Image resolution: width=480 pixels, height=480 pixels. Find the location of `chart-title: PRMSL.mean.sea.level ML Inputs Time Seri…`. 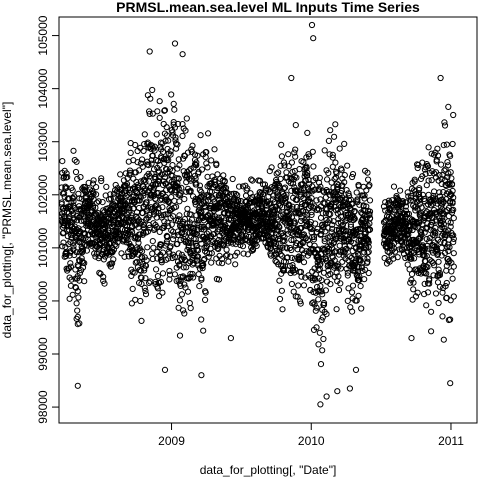

chart-title: PRMSL.mean.sea.level ML Inputs Time Seri… is located at coordinates (268, 7).